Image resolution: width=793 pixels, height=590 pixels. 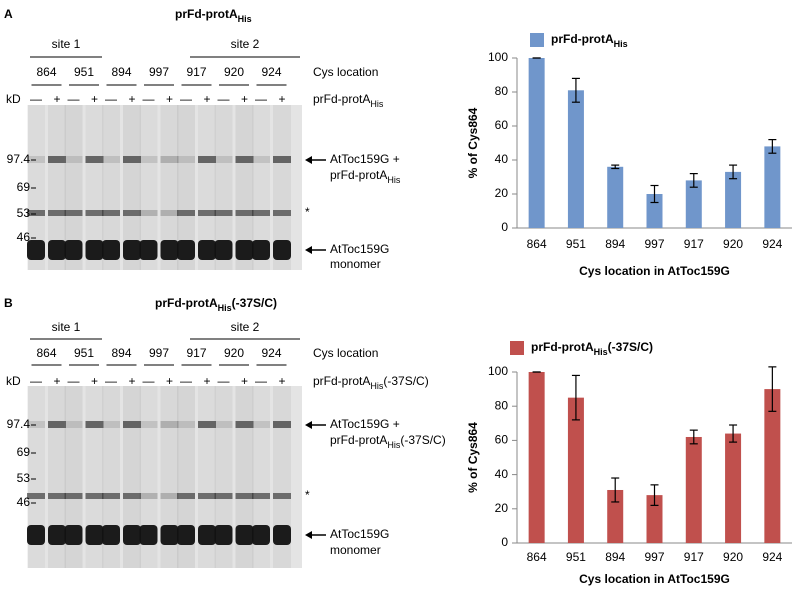 I want to click on cys-location-label: Cys location, so click(x=345, y=353).